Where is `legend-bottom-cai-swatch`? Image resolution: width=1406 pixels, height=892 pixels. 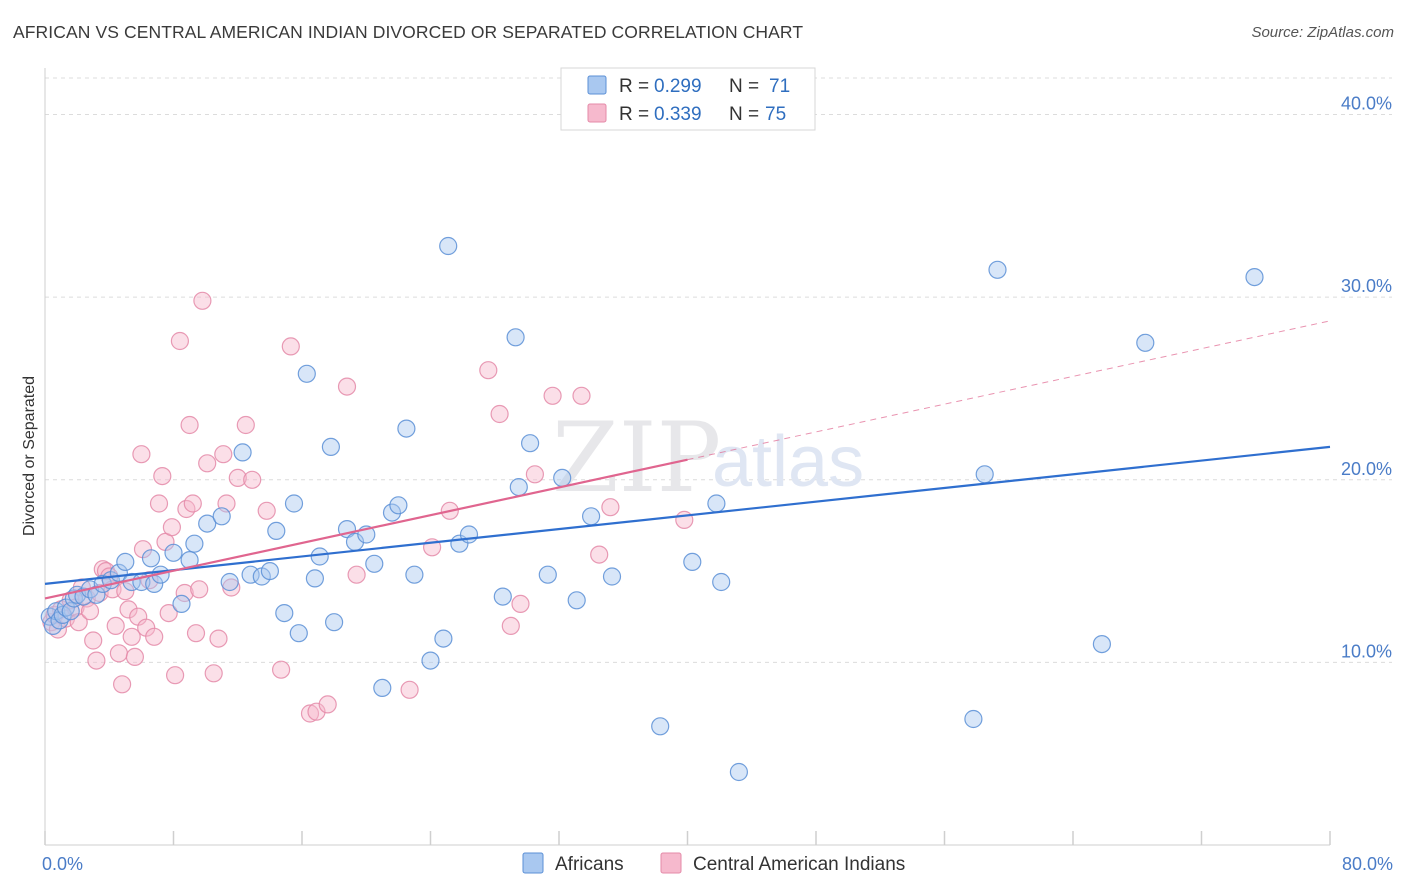
legend-bottom-cai-swatch is located at coordinates (671, 863).